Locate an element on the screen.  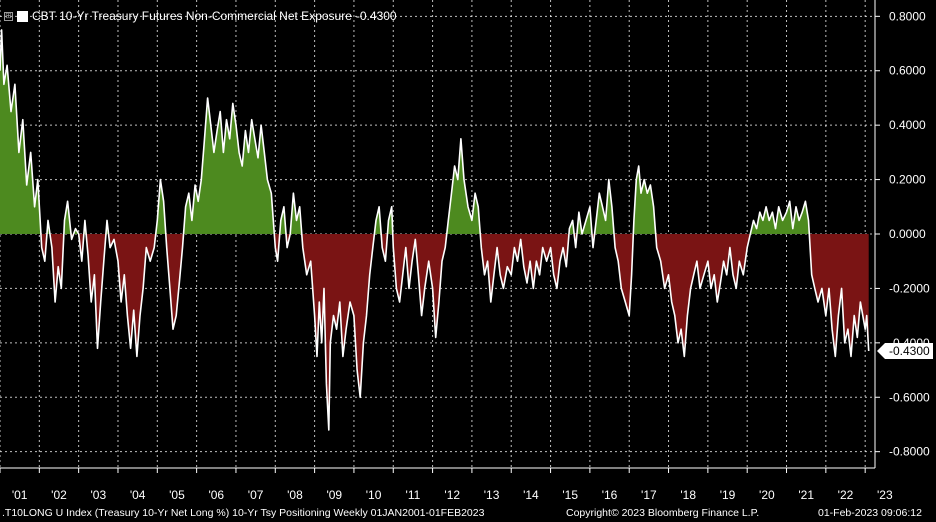
x-tick-label: '23 is located at coordinates (885, 495).